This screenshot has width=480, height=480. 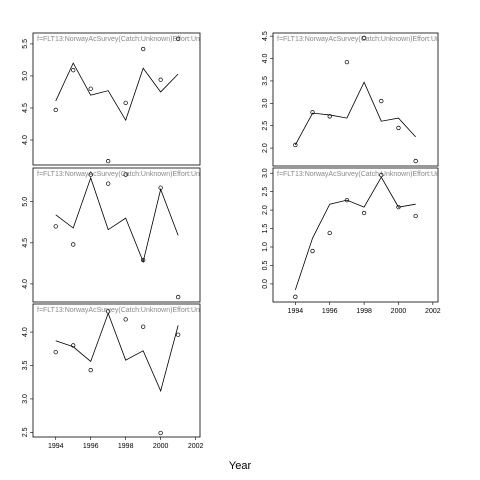 What do you see at coordinates (240, 466) in the screenshot?
I see `x-axis-label: Year` at bounding box center [240, 466].